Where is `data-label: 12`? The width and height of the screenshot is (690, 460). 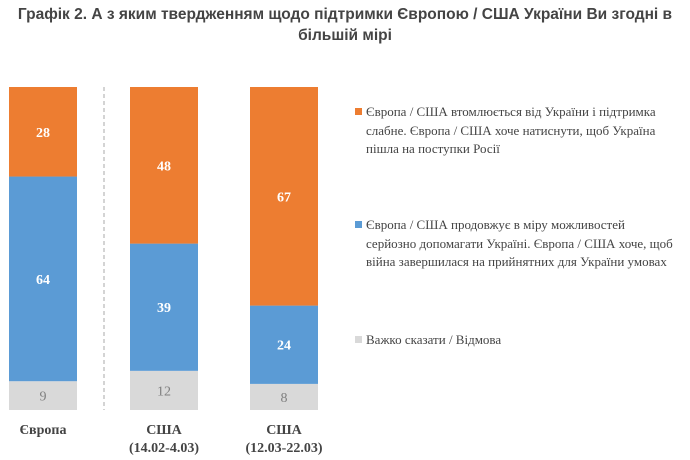 data-label: 12 is located at coordinates (164, 391).